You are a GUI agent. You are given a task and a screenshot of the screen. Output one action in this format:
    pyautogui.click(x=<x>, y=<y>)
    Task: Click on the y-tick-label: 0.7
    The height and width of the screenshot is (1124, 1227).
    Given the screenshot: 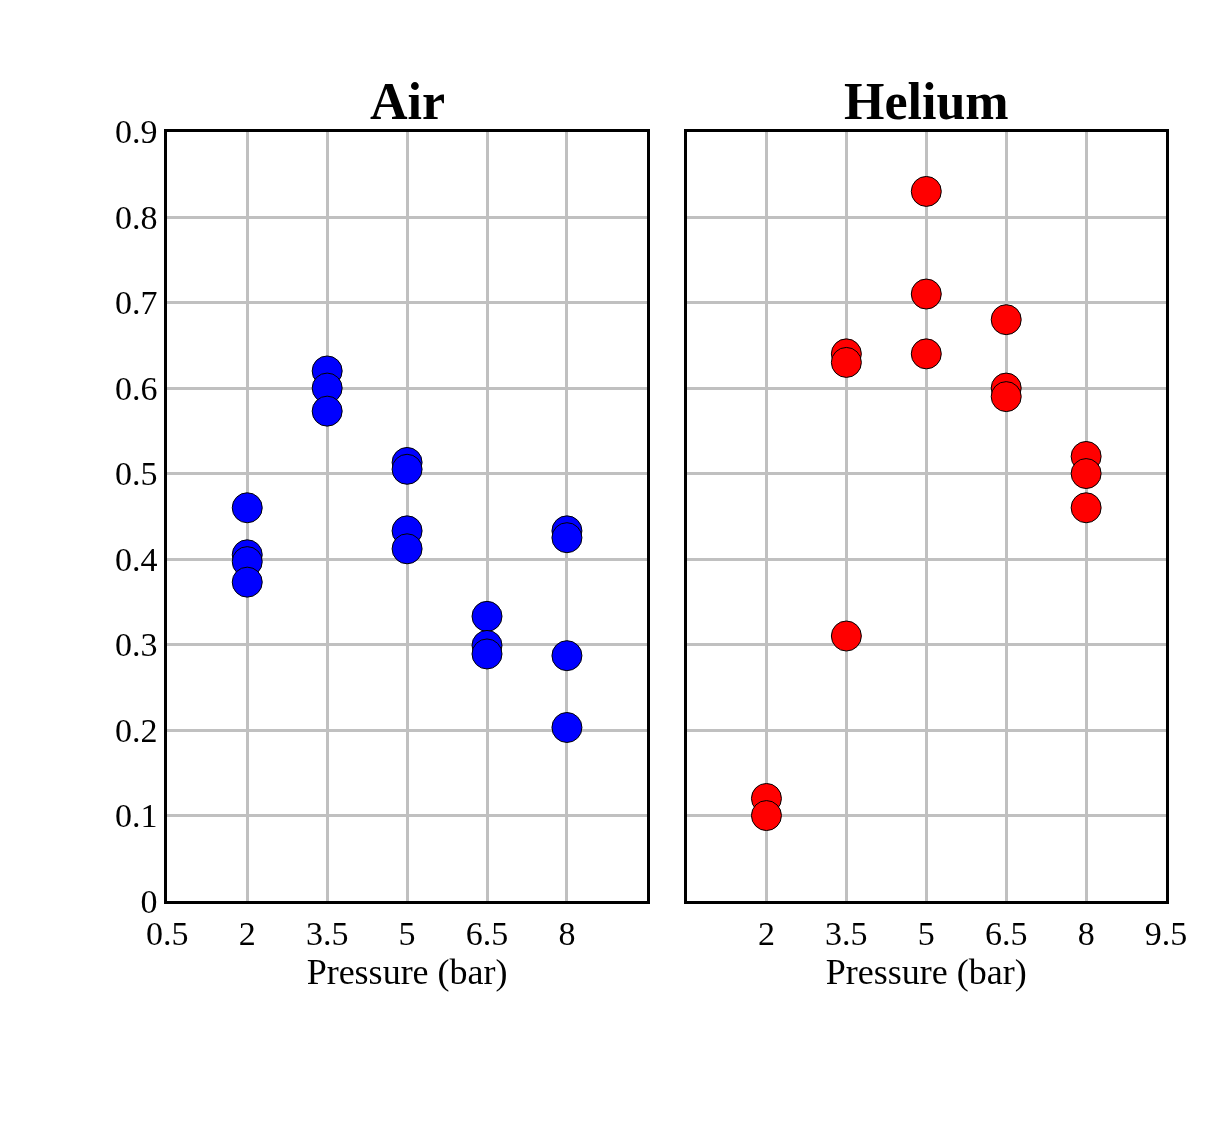 What is the action you would take?
    pyautogui.click(x=136, y=303)
    